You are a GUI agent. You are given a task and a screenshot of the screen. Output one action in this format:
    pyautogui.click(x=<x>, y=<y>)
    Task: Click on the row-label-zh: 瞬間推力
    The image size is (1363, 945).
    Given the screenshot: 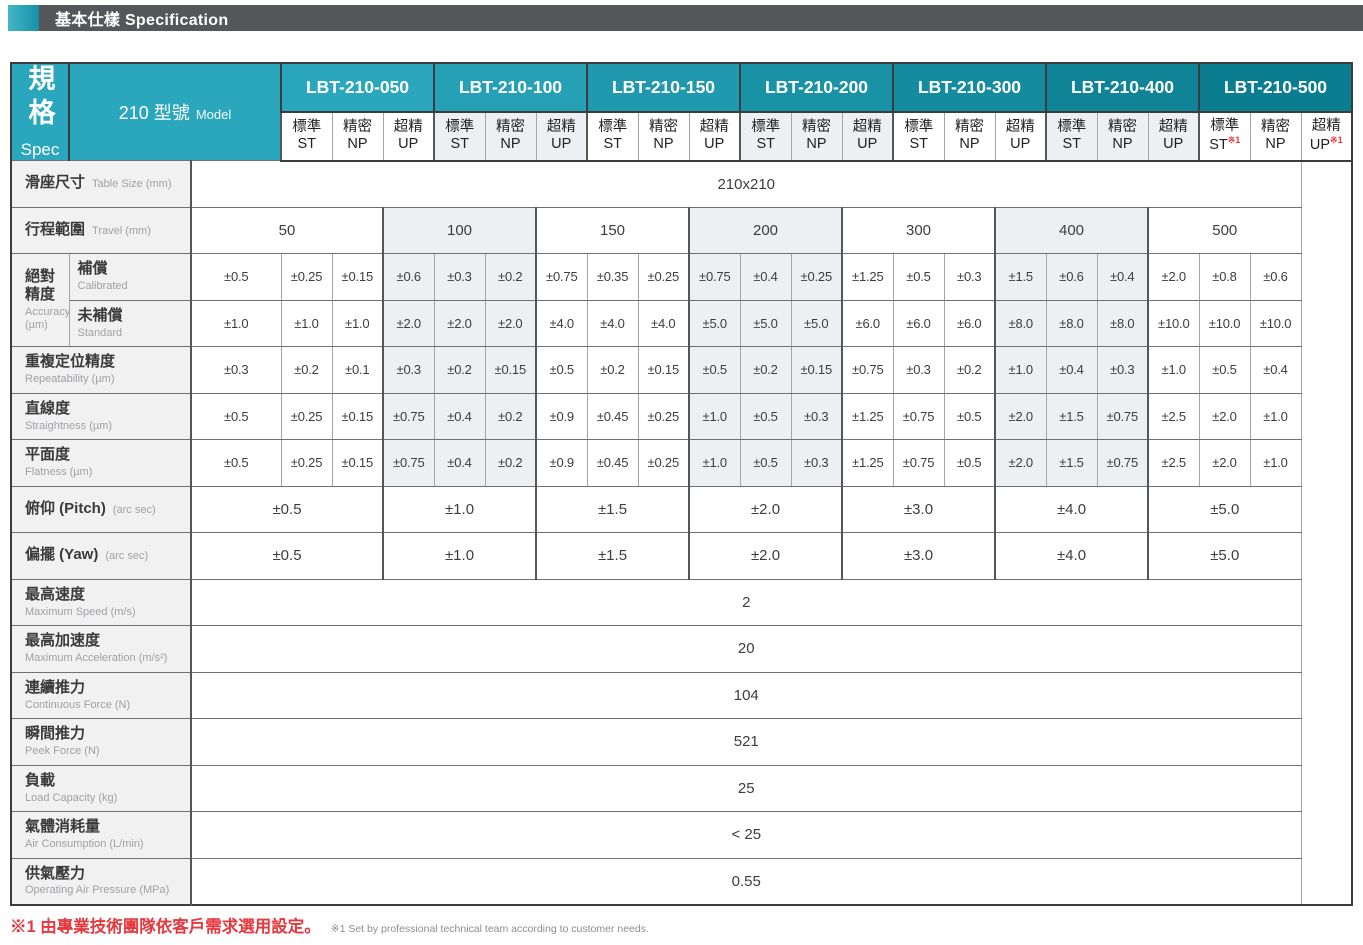 What is the action you would take?
    pyautogui.click(x=55, y=734)
    